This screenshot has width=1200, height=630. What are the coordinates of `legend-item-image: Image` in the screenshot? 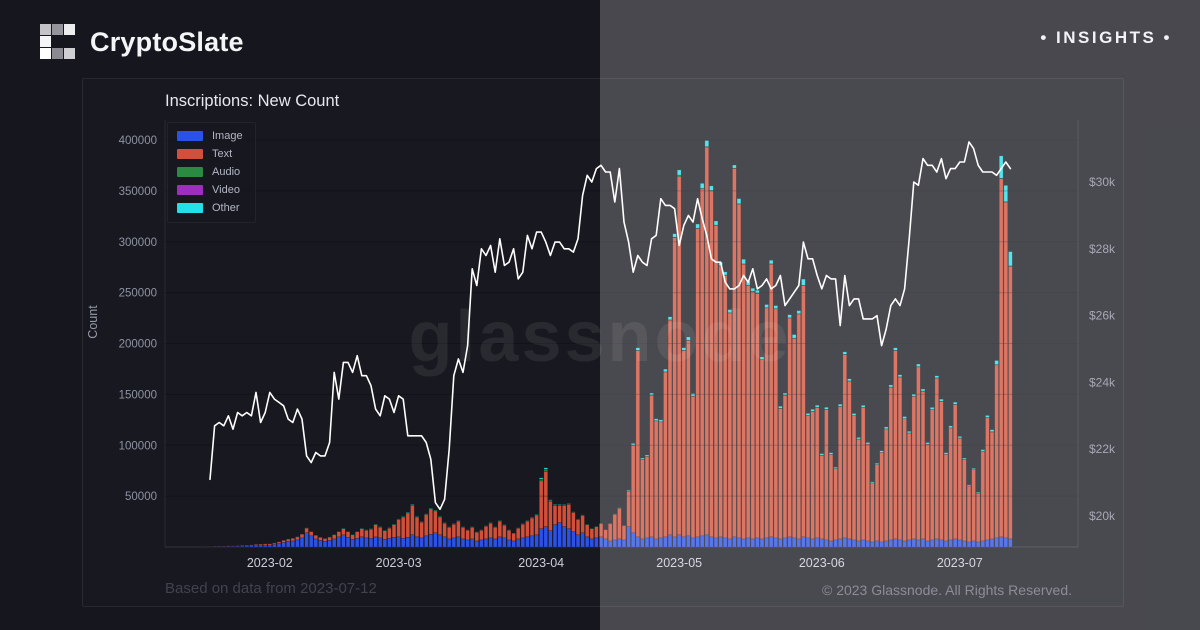 It's located at (210, 136).